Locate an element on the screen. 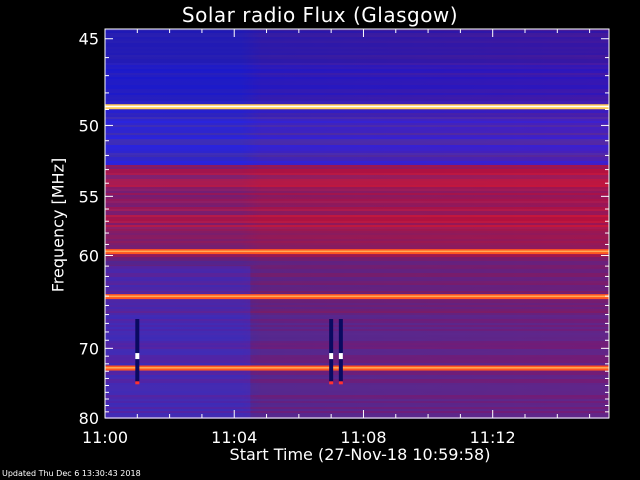 The image size is (640, 480). y-axis-label: Frequency [MHz] is located at coordinates (58, 225).